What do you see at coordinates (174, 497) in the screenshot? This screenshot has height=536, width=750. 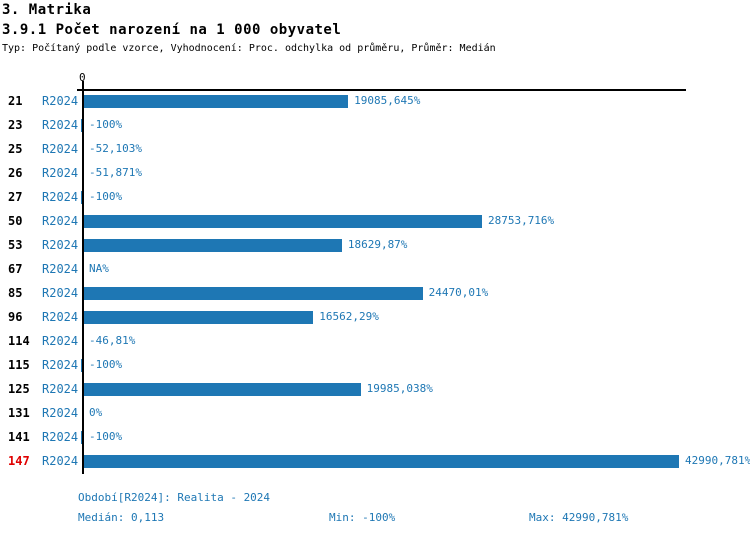 I see `footer-period-label: Období[R2024]: Realita - 2024` at bounding box center [174, 497].